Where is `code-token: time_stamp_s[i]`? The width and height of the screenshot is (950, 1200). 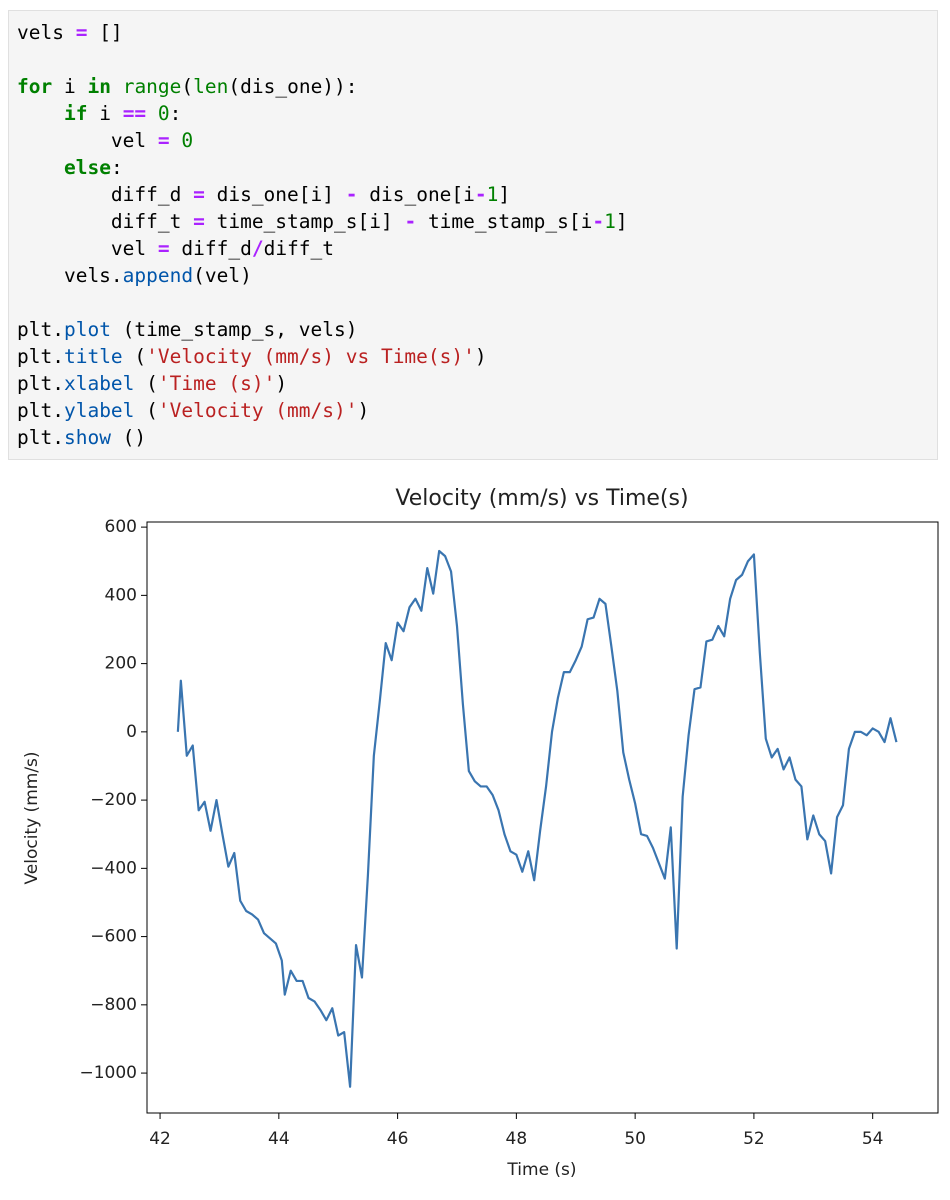 code-token: time_stamp_s[i] is located at coordinates (304, 221).